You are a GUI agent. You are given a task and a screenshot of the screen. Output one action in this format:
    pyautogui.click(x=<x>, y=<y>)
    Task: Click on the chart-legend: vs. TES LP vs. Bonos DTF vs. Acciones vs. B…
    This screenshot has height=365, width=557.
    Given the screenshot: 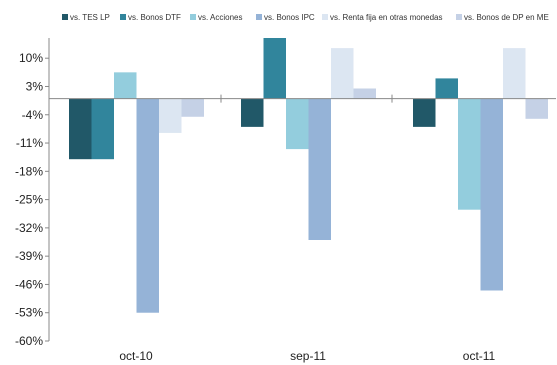 What is the action you would take?
    pyautogui.click(x=305, y=17)
    